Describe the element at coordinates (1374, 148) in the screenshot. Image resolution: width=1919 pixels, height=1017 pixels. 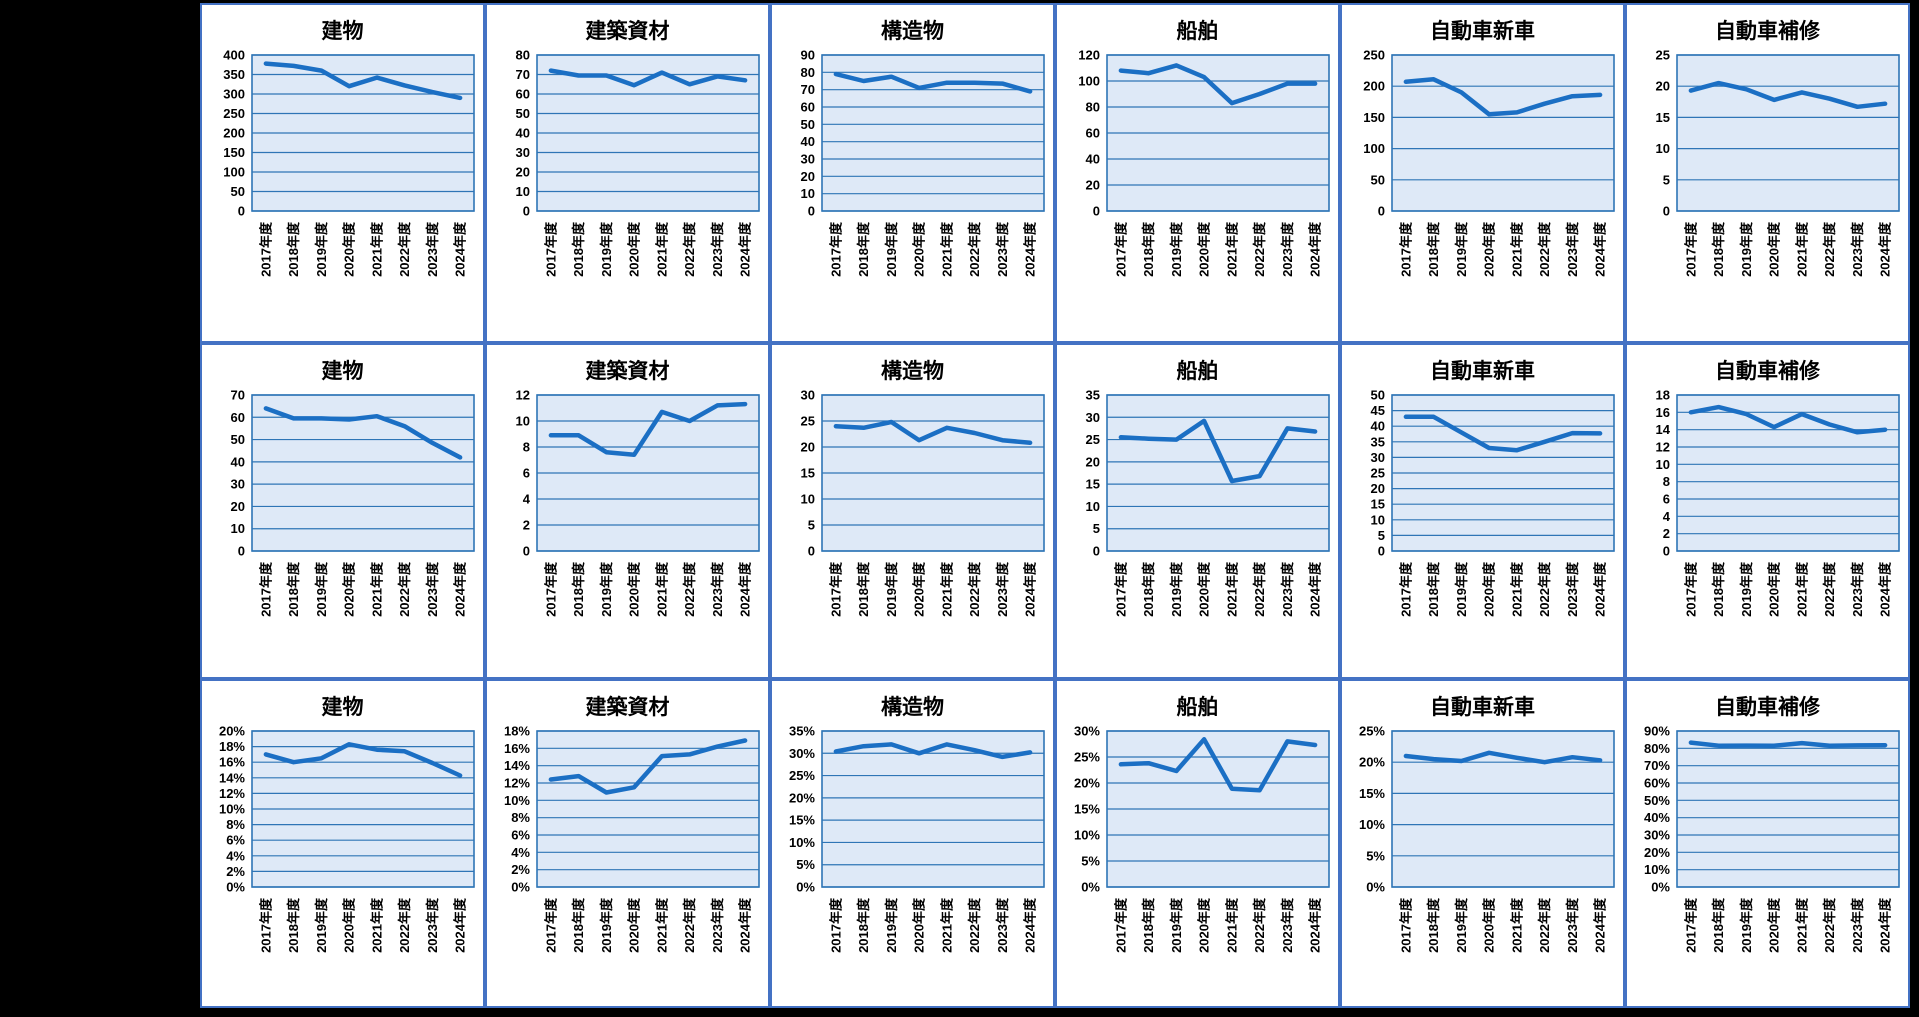
I see `y-tick-label: 100` at that location.